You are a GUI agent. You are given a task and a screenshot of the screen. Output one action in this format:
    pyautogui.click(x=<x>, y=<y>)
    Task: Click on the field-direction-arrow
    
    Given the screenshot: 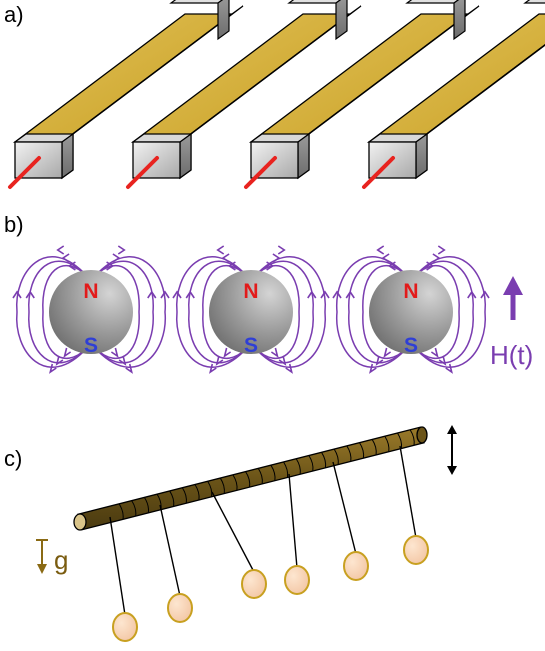 What is the action you would take?
    pyautogui.click(x=513, y=298)
    